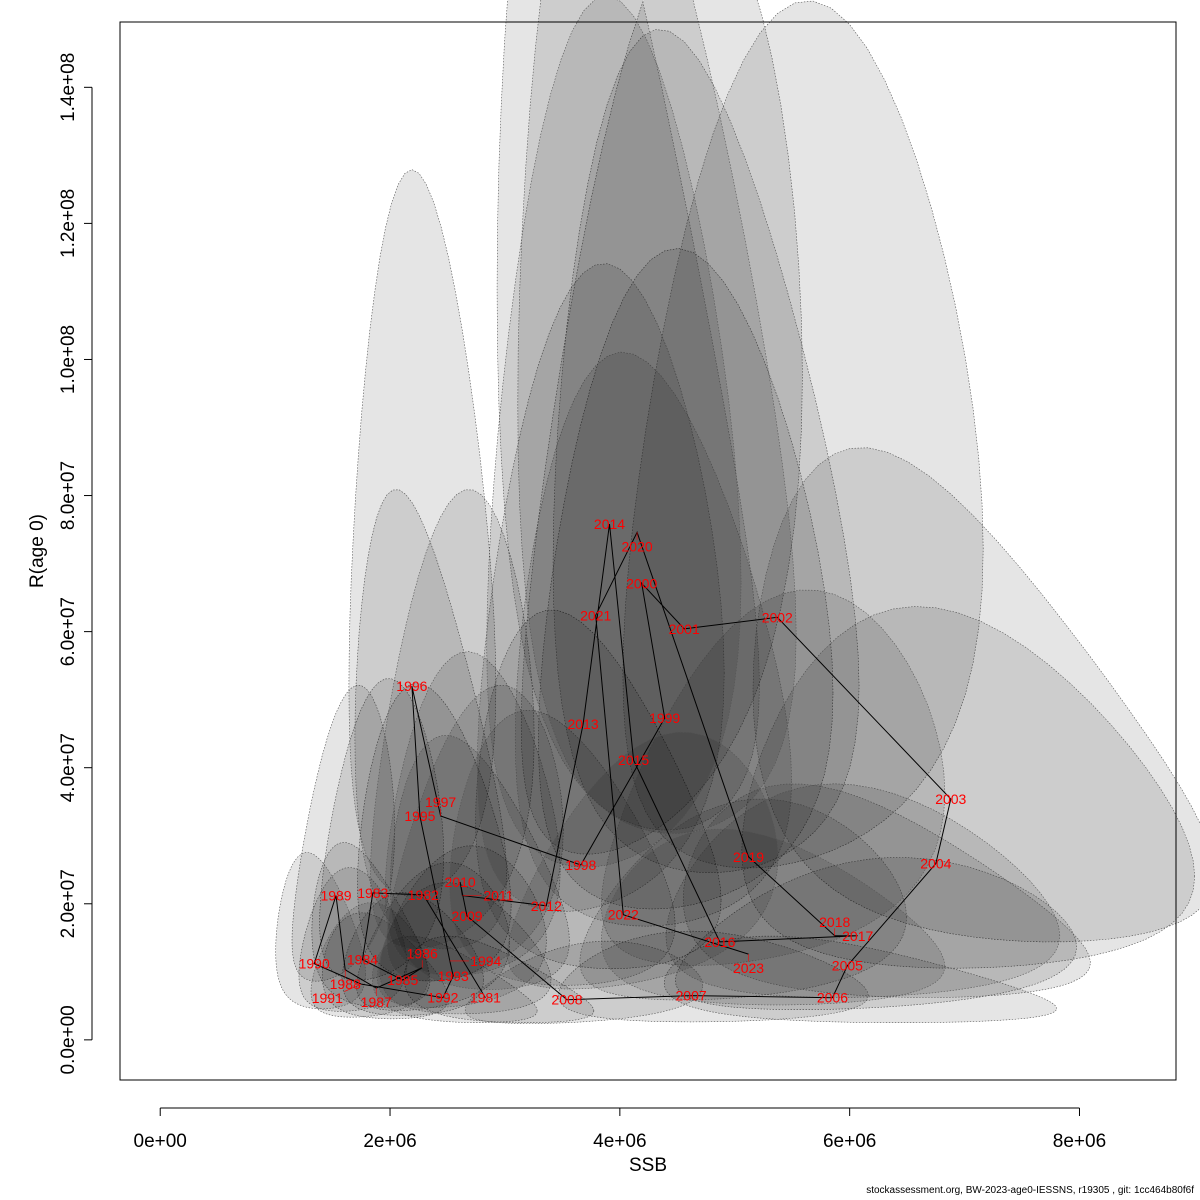  I want to click on x-tick-label: 2e+06, so click(389, 1141).